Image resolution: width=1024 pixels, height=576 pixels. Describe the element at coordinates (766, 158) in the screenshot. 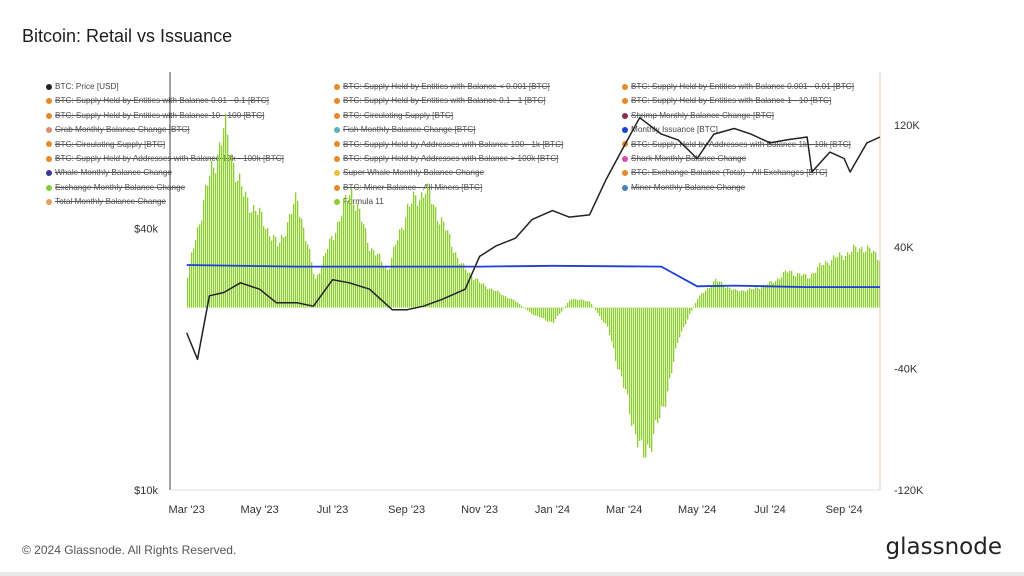

I see `legend-item: Shark Monthly Balance Change` at that location.